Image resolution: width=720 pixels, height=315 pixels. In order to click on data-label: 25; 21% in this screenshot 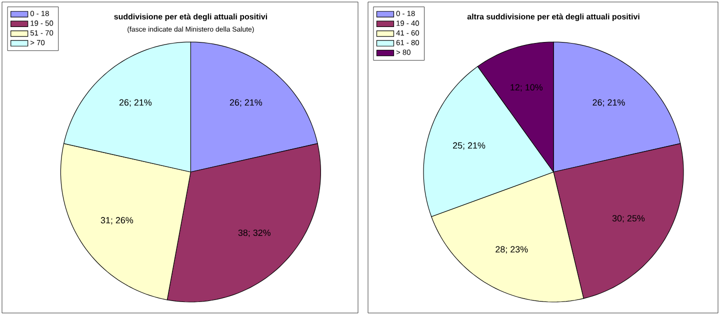, I will do `click(469, 146)`.